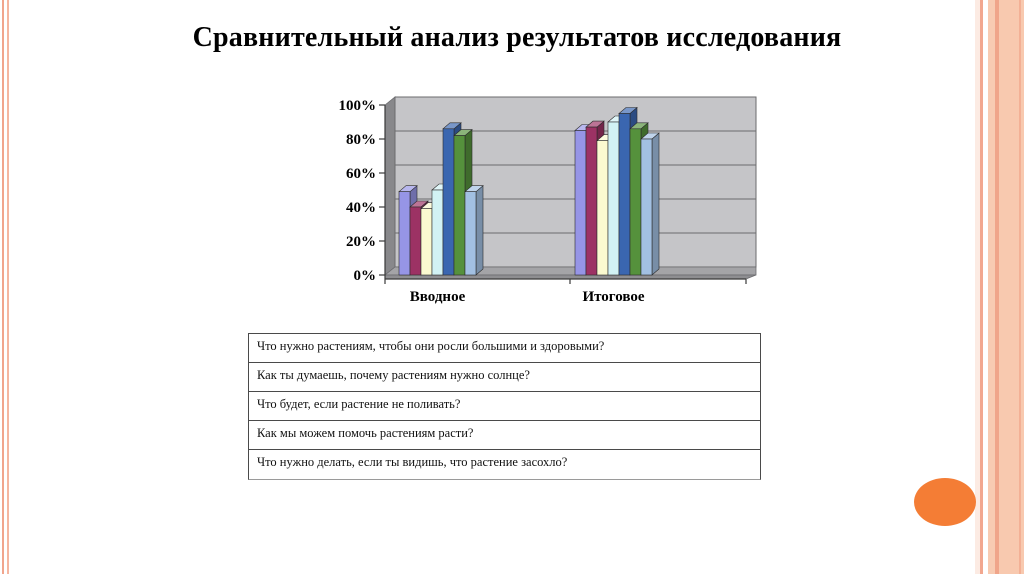 This screenshot has width=1024, height=574. What do you see at coordinates (365, 276) in the screenshot?
I see `y-axis-label: 0%` at bounding box center [365, 276].